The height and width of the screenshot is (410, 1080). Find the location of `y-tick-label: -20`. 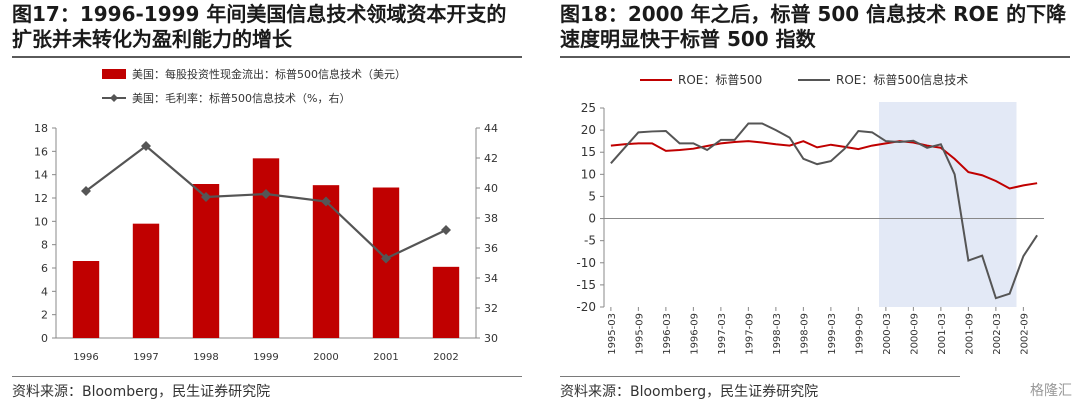

y-tick-label: -20 is located at coordinates (586, 307).